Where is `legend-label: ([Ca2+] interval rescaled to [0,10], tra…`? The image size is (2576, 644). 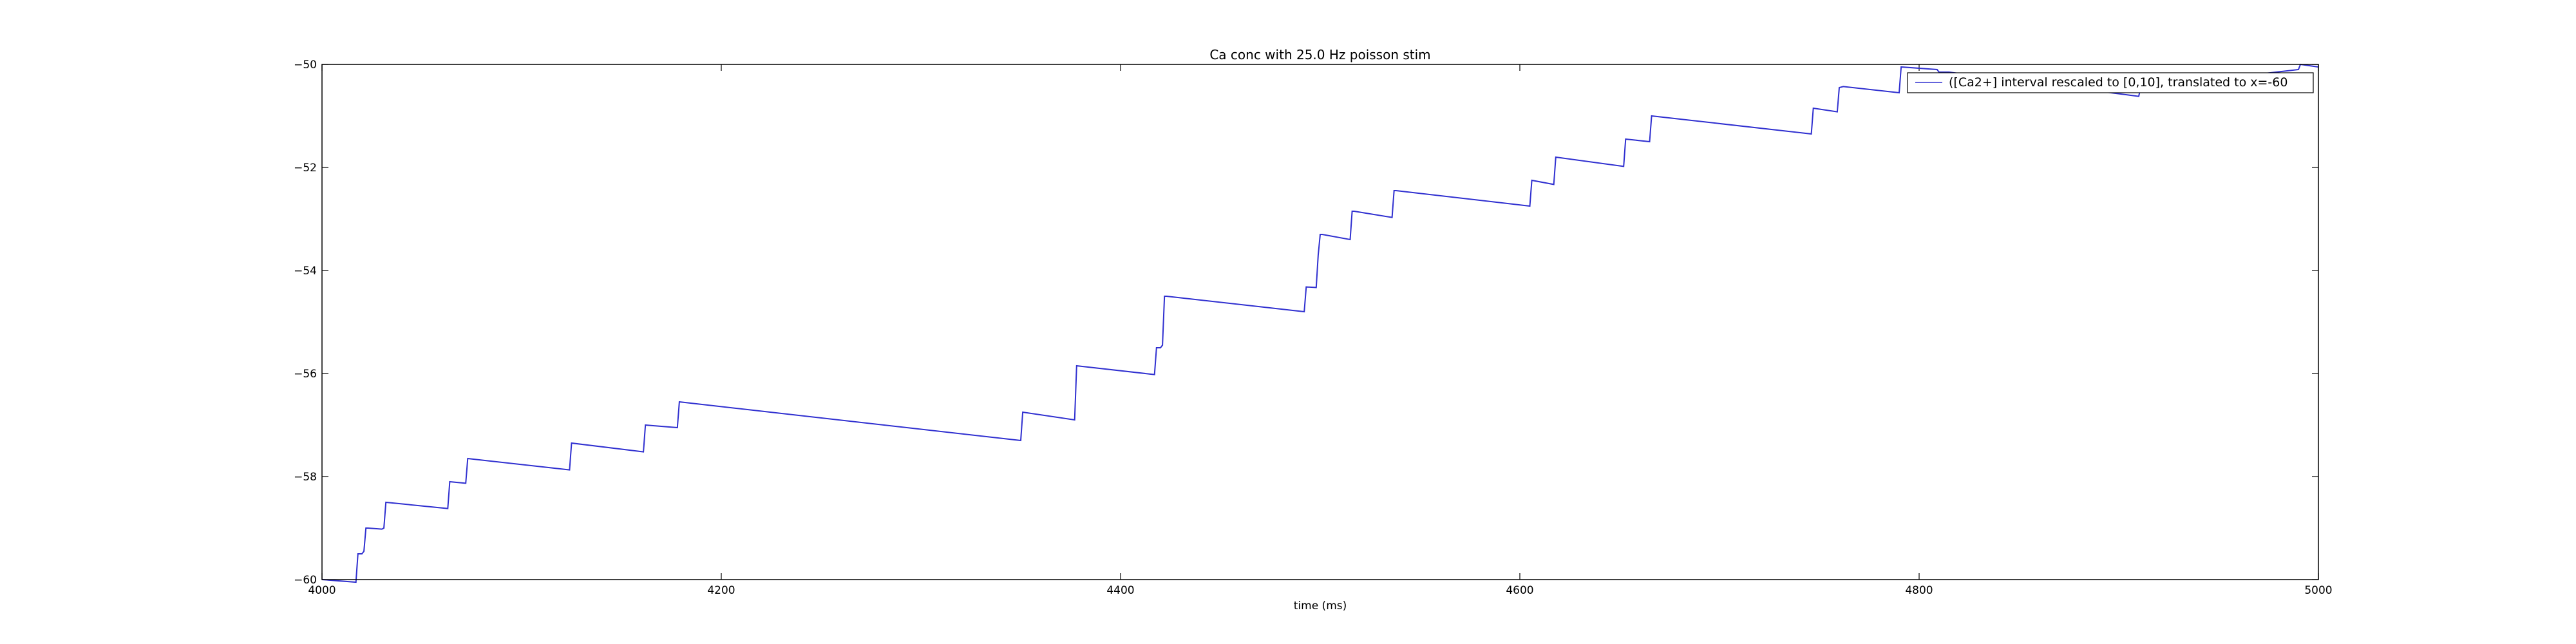 legend-label: ([Ca2+] interval rescaled to [0,10], tra… is located at coordinates (2118, 83).